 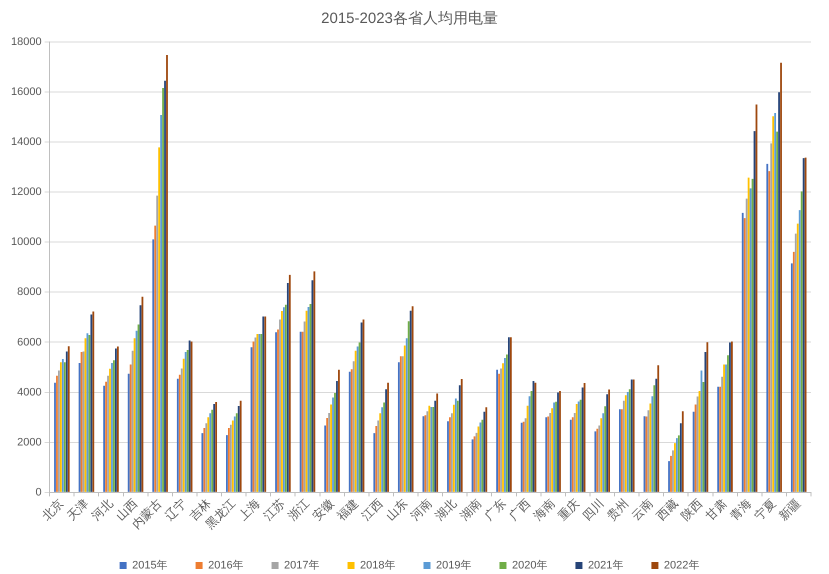 What do you see at coordinates (530, 566) in the screenshot?
I see `legend-label: 2020年` at bounding box center [530, 566].